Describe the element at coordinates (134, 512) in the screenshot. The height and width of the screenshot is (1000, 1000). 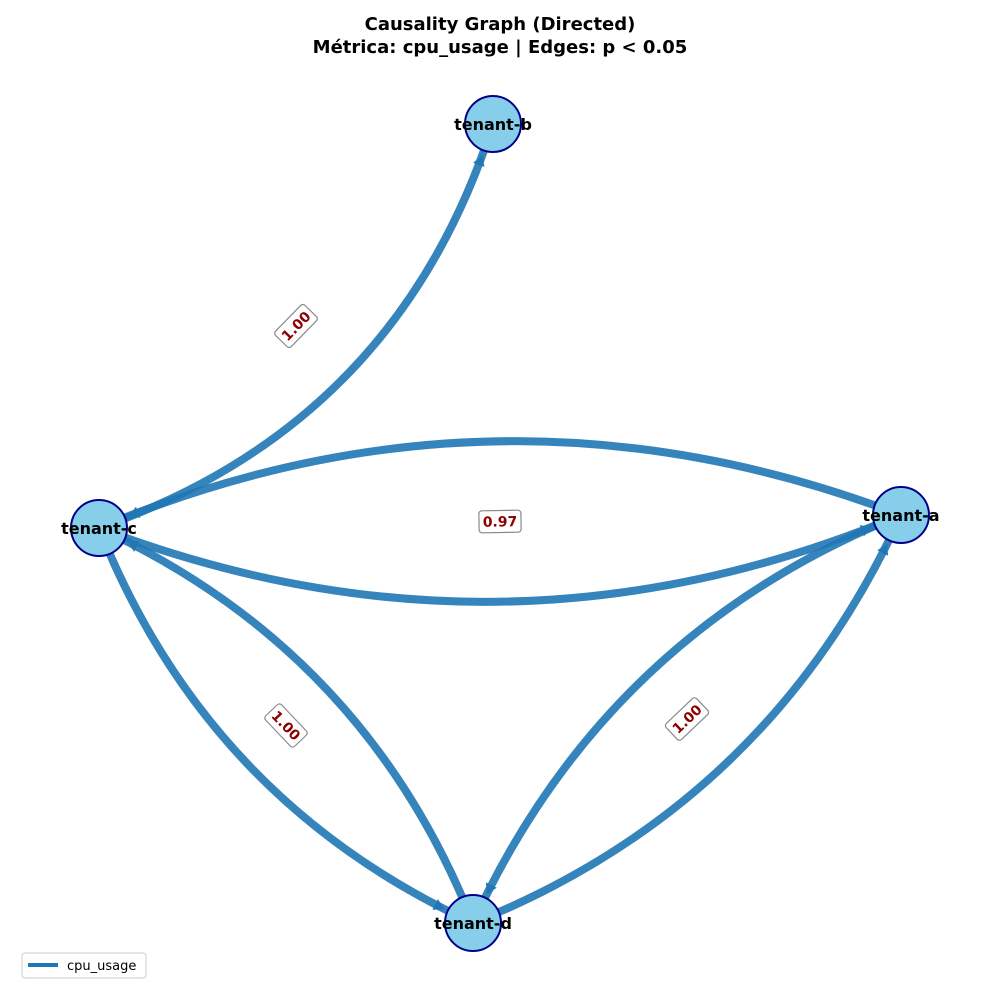
I see `arrowhead-tenant-a-to-tenant-c` at that location.